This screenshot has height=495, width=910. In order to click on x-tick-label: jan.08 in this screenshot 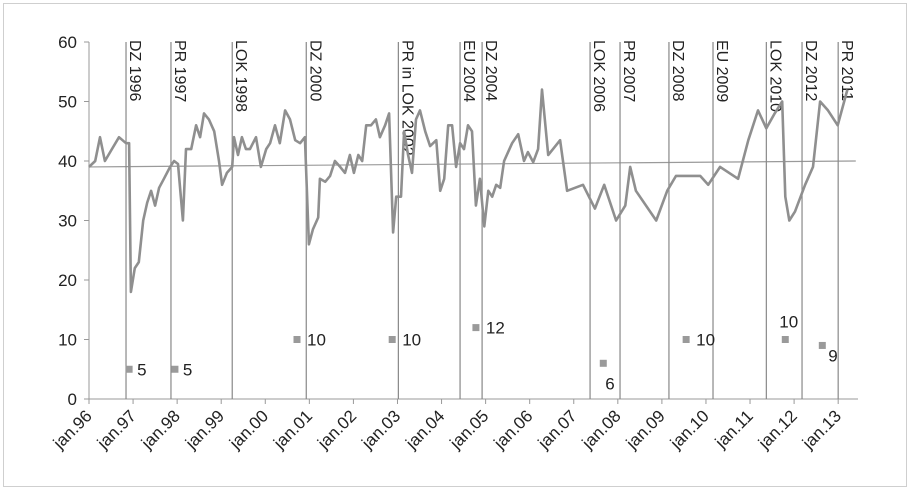, I will do `click(601, 429)`.